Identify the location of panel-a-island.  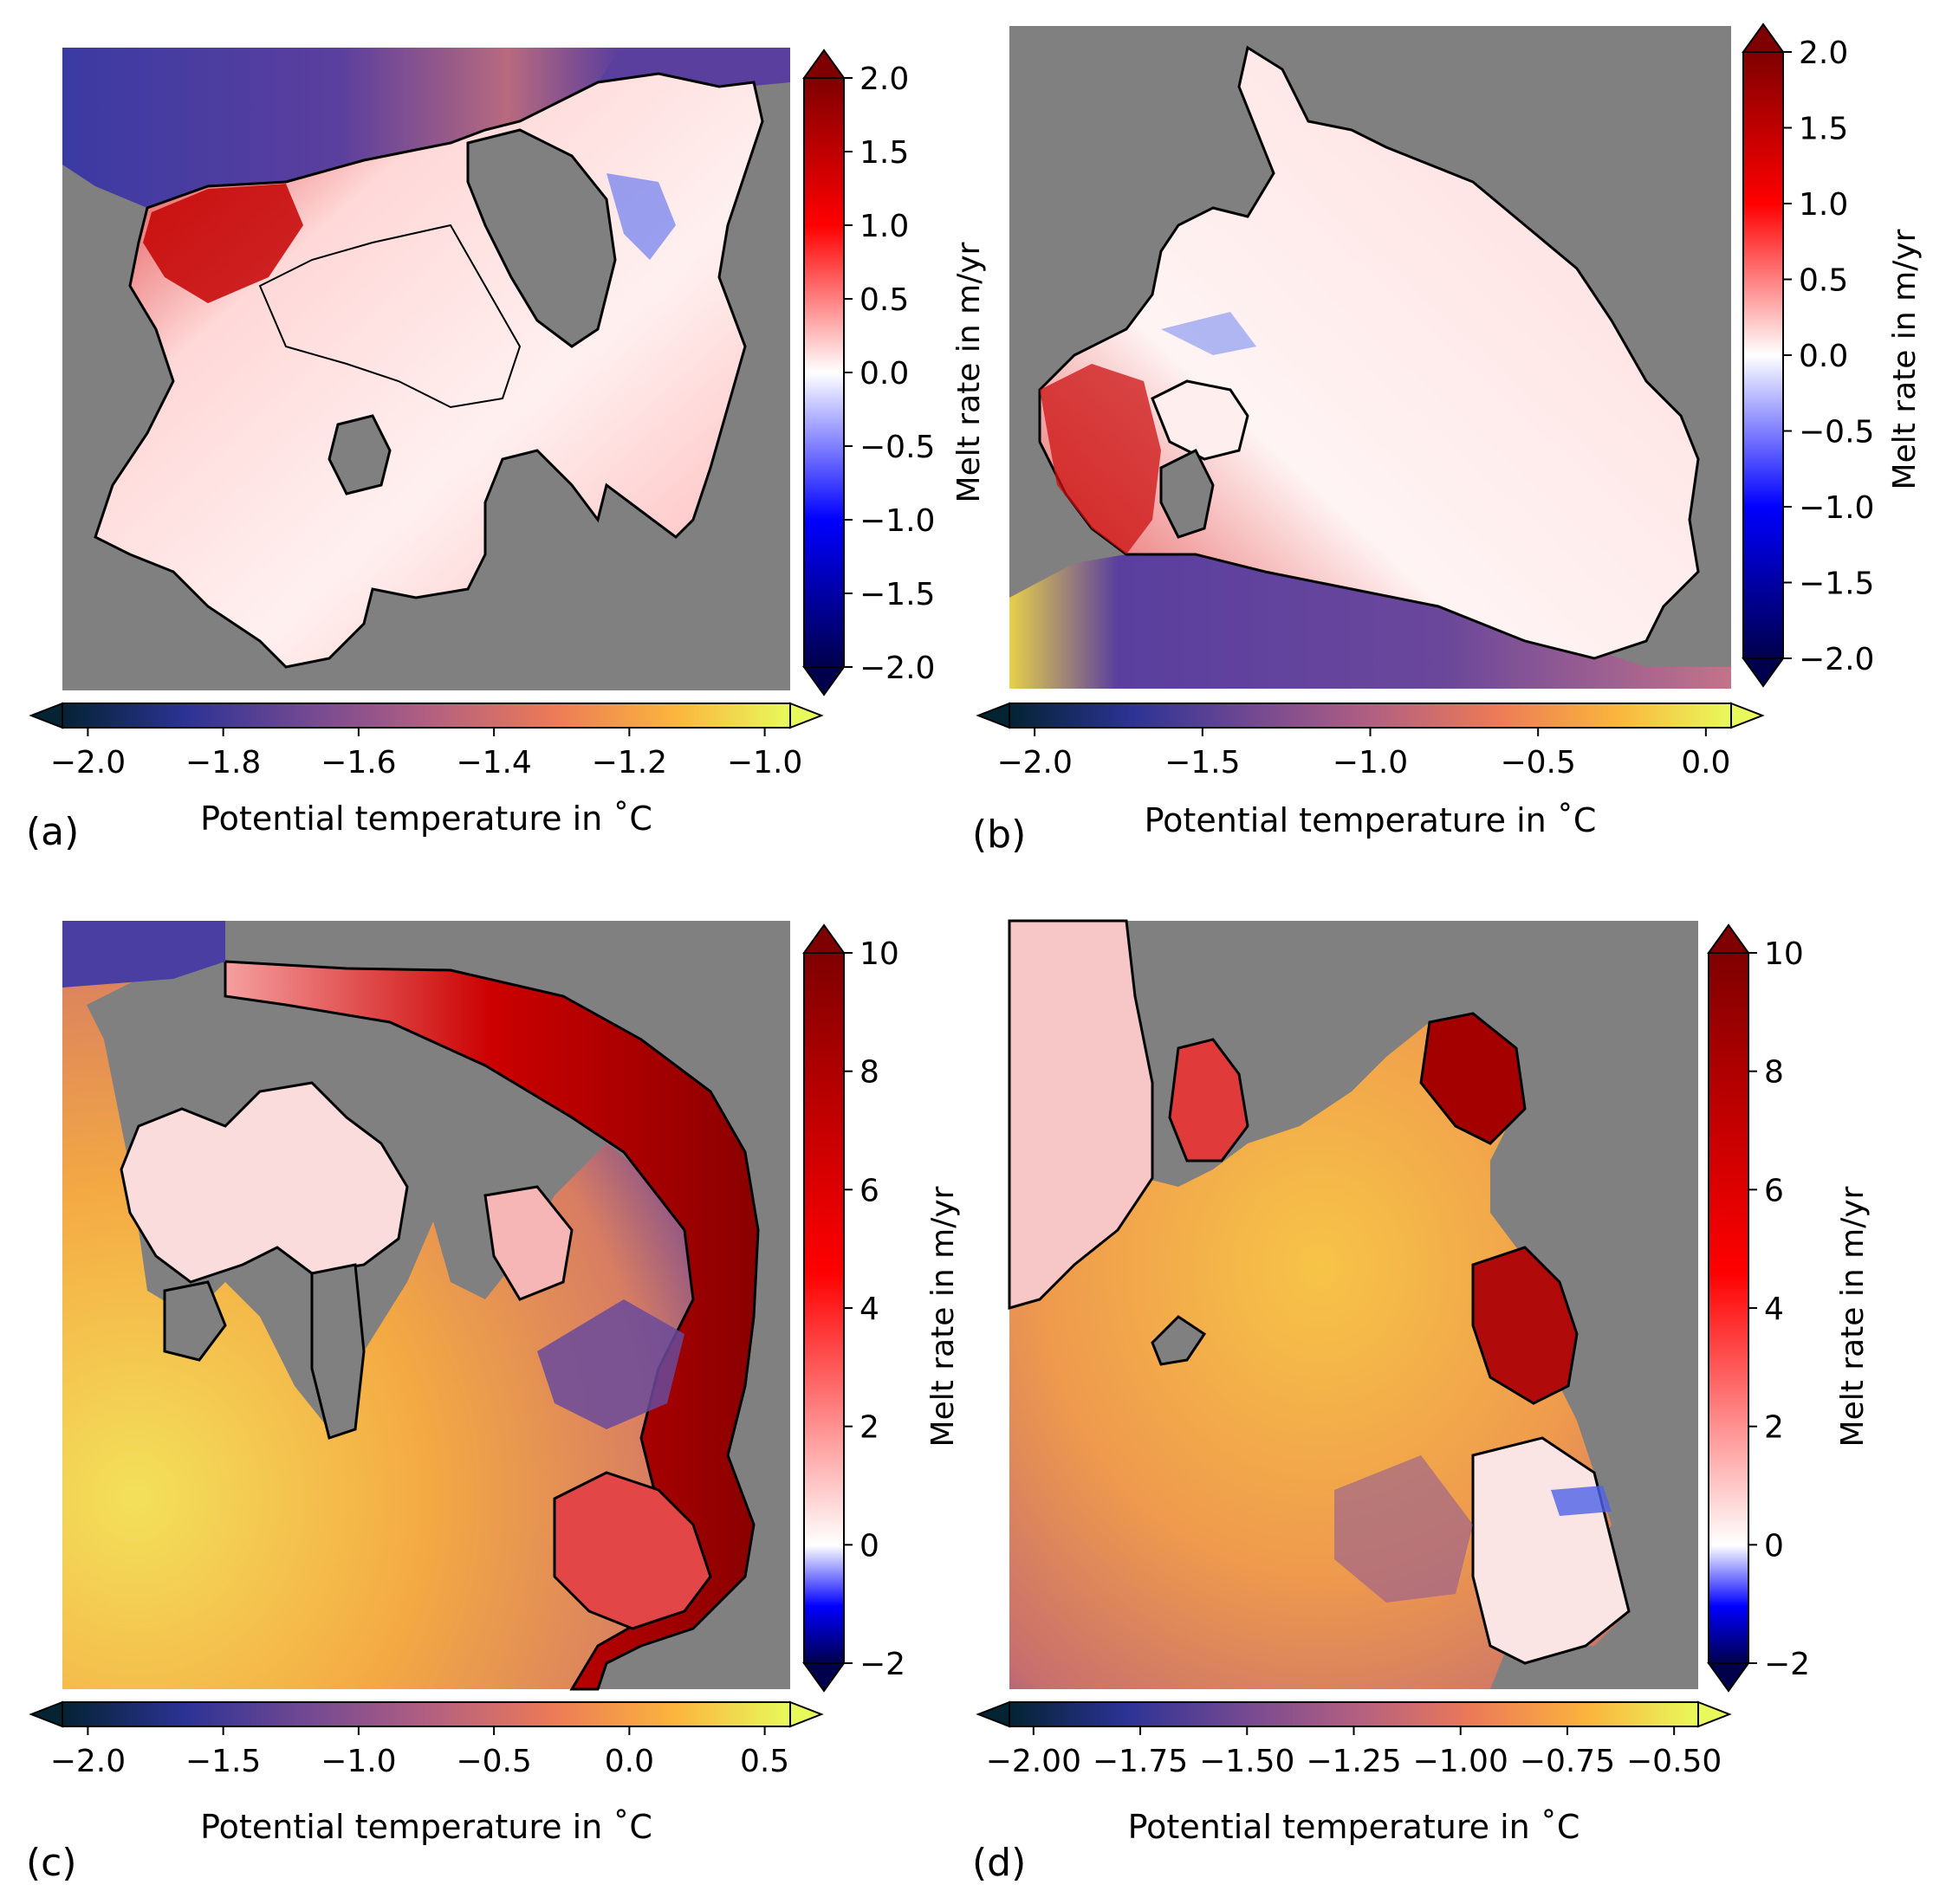
(360, 454).